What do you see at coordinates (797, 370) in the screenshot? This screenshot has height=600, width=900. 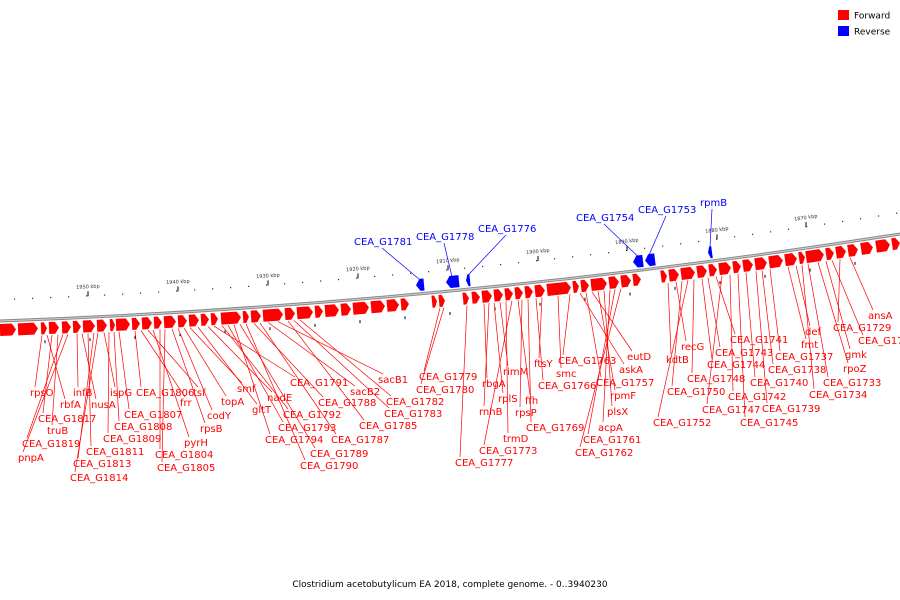 I see `forward-gene-label: CEA_G1738` at bounding box center [797, 370].